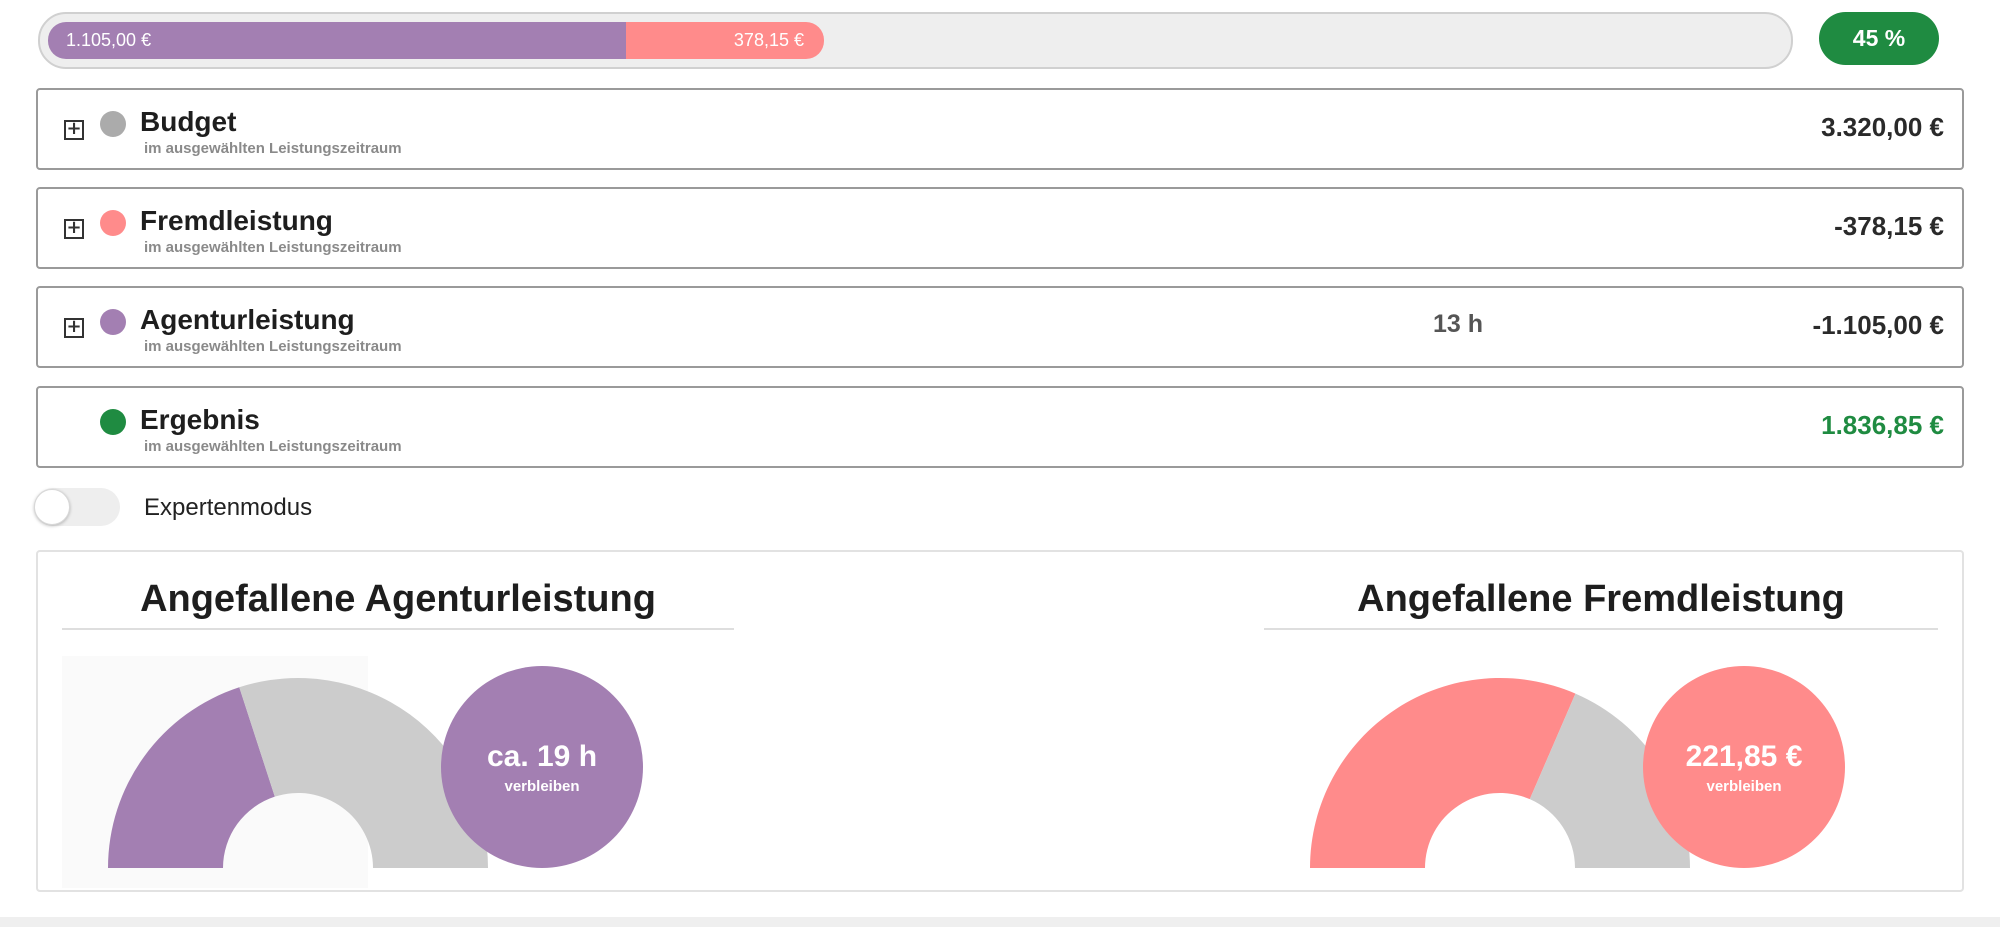 The width and height of the screenshot is (2000, 927). I want to click on expert-mode-toggle, so click(77, 507).